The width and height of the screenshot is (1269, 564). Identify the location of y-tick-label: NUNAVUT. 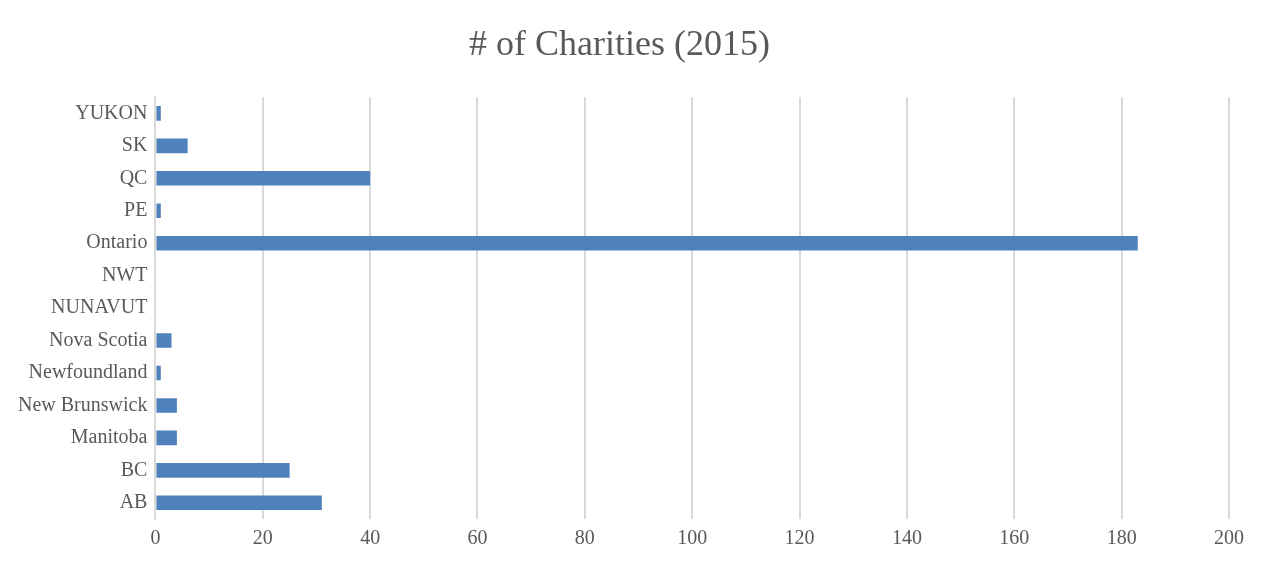
(99, 306).